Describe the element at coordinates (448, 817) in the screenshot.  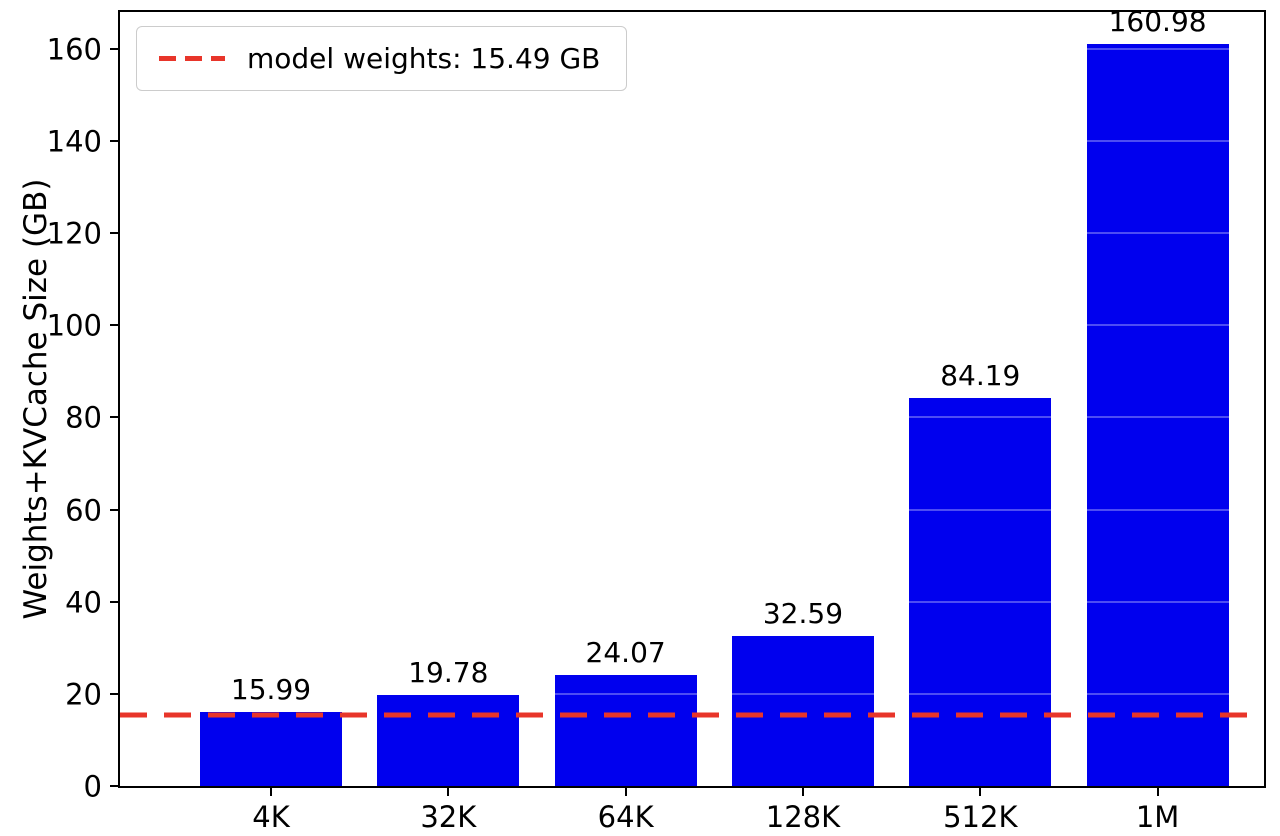
I see `x-tick-label: 32K` at that location.